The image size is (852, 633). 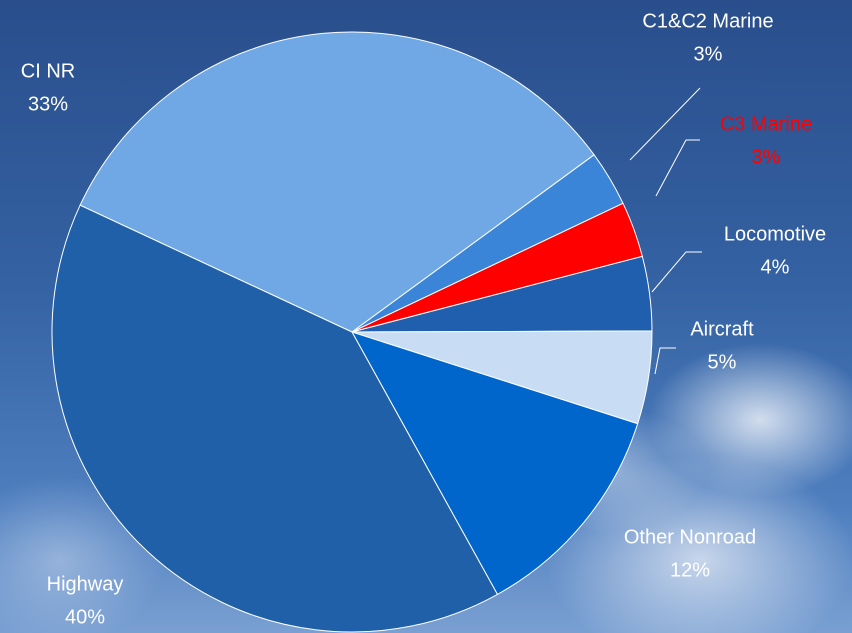 What do you see at coordinates (85, 617) in the screenshot?
I see `slice-value-label: 40%` at bounding box center [85, 617].